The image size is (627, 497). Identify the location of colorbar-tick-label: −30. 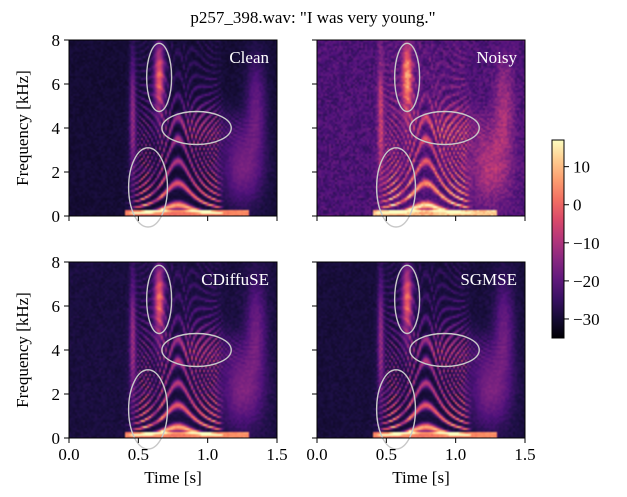
(586, 319).